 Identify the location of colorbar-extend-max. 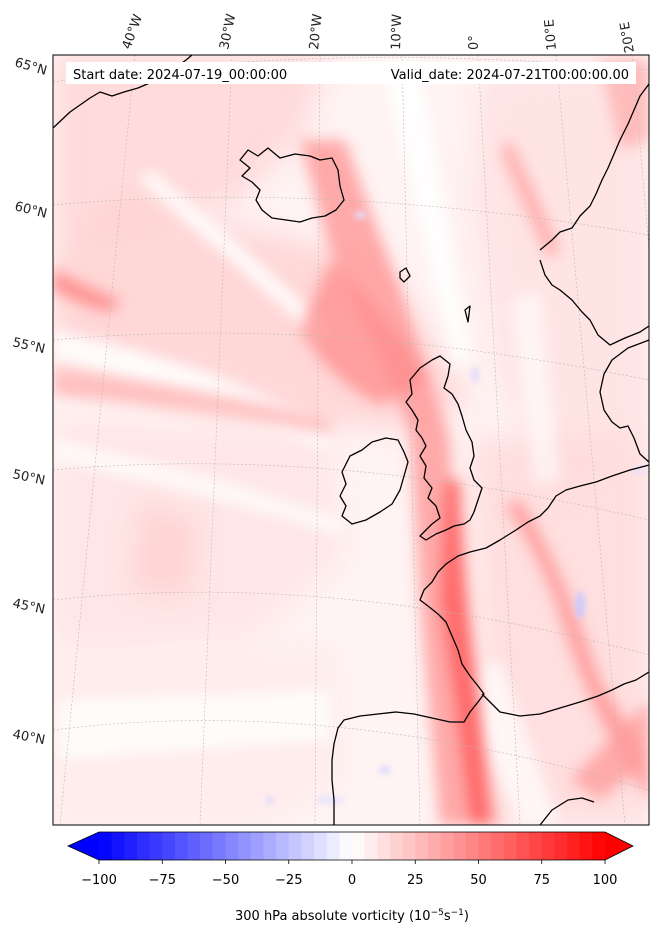
(619, 846).